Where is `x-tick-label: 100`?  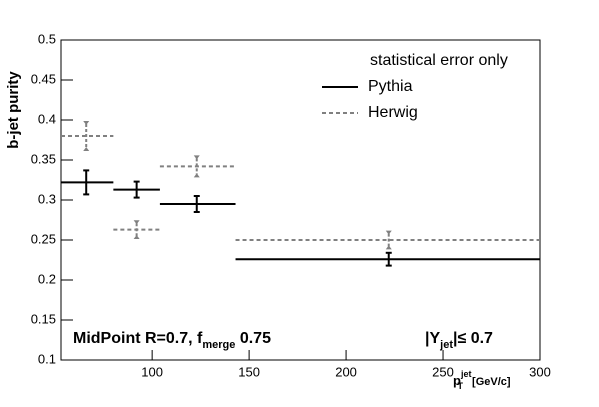
x-tick-label: 100 is located at coordinates (152, 371).